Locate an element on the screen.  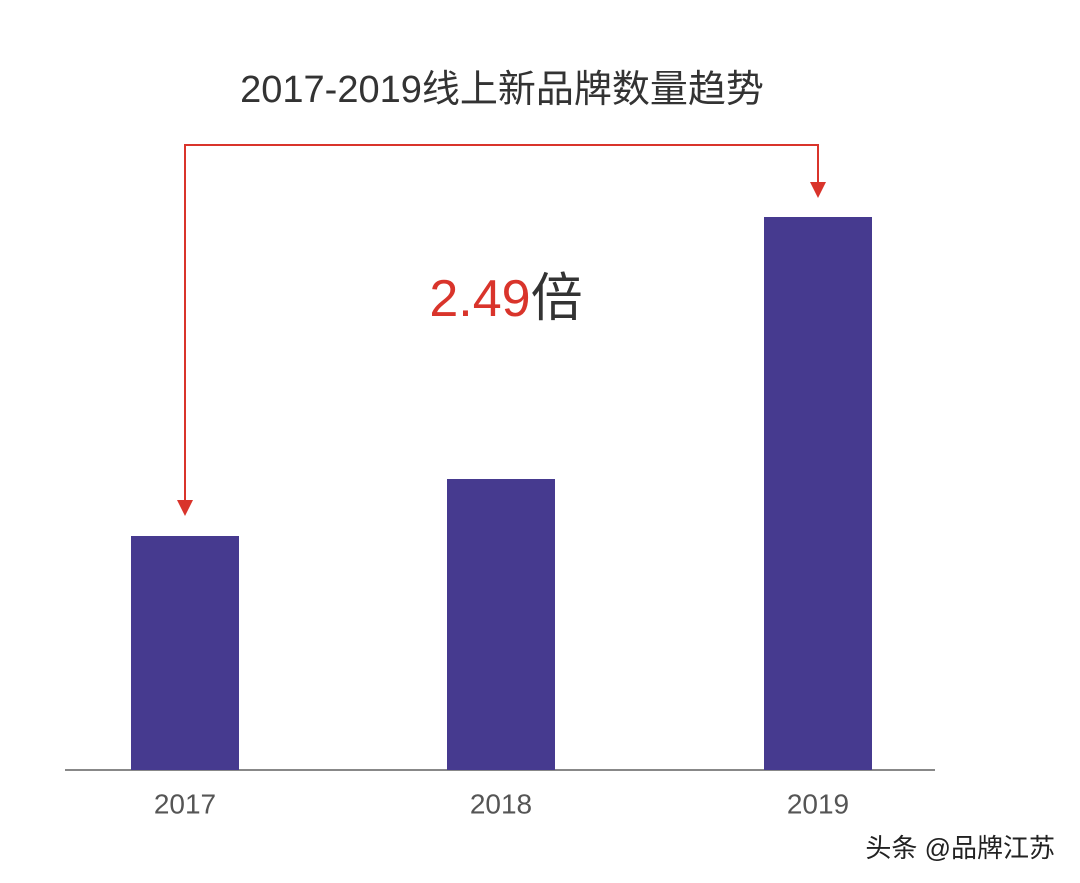
chart-title: 2017-2019线上新品牌数量趋势 is located at coordinates (502, 90).